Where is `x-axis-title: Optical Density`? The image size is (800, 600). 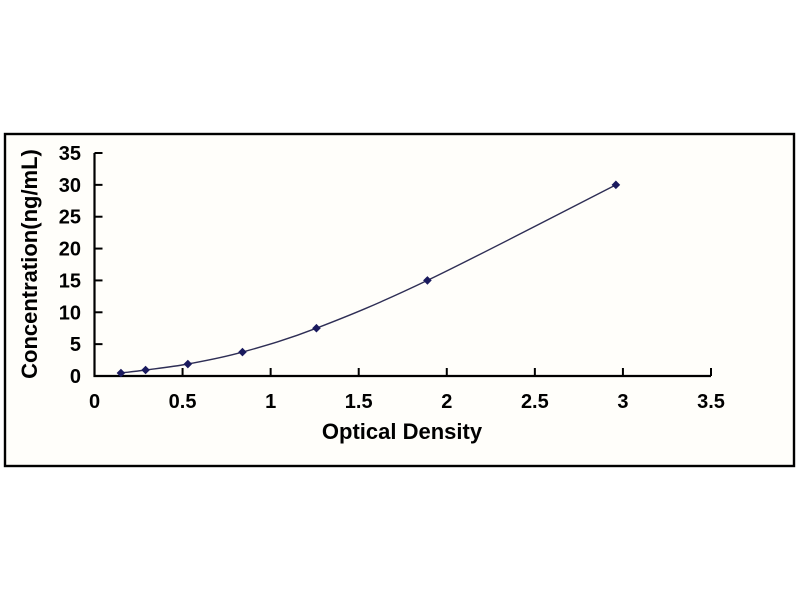 x-axis-title: Optical Density is located at coordinates (402, 431).